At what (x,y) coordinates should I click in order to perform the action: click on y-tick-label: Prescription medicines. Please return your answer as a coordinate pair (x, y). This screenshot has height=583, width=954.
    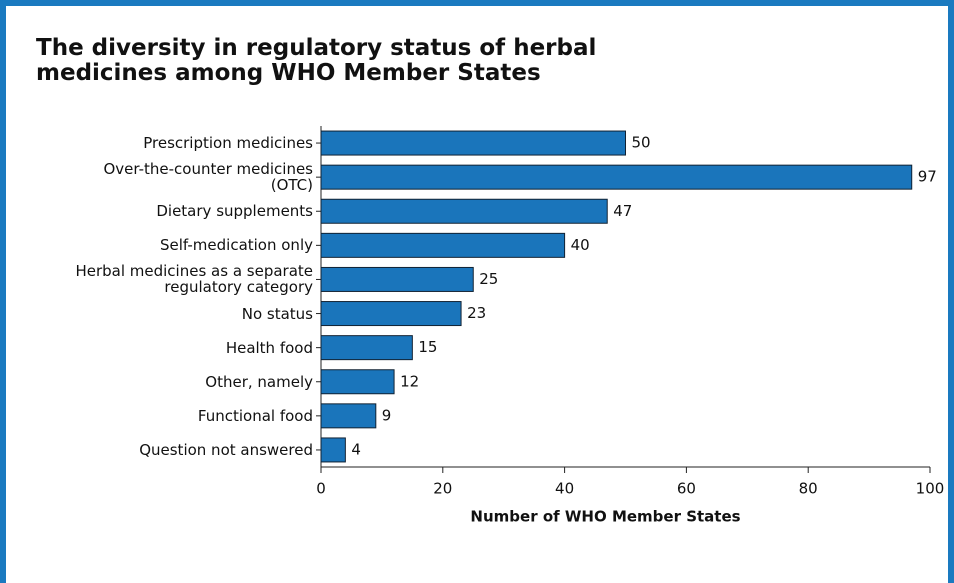
    Looking at the image, I should click on (228, 143).